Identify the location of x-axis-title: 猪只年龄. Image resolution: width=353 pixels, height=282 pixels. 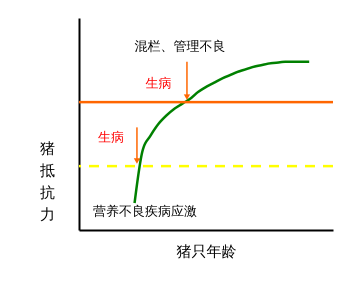
(206, 251).